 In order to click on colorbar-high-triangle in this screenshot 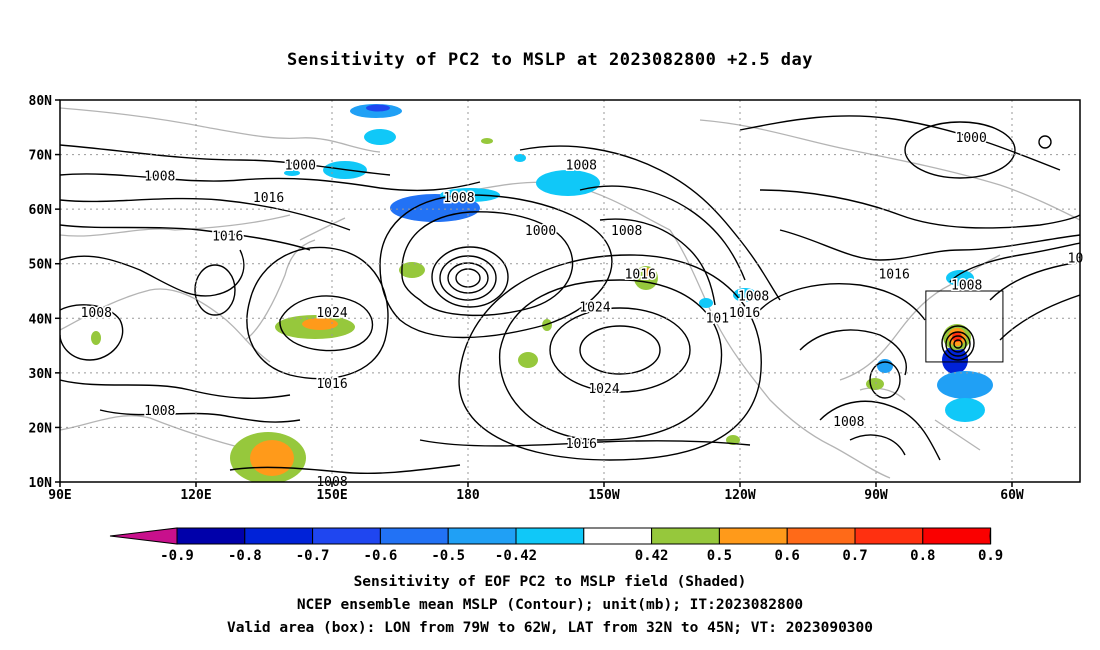, I will do `click(990, 536)`.